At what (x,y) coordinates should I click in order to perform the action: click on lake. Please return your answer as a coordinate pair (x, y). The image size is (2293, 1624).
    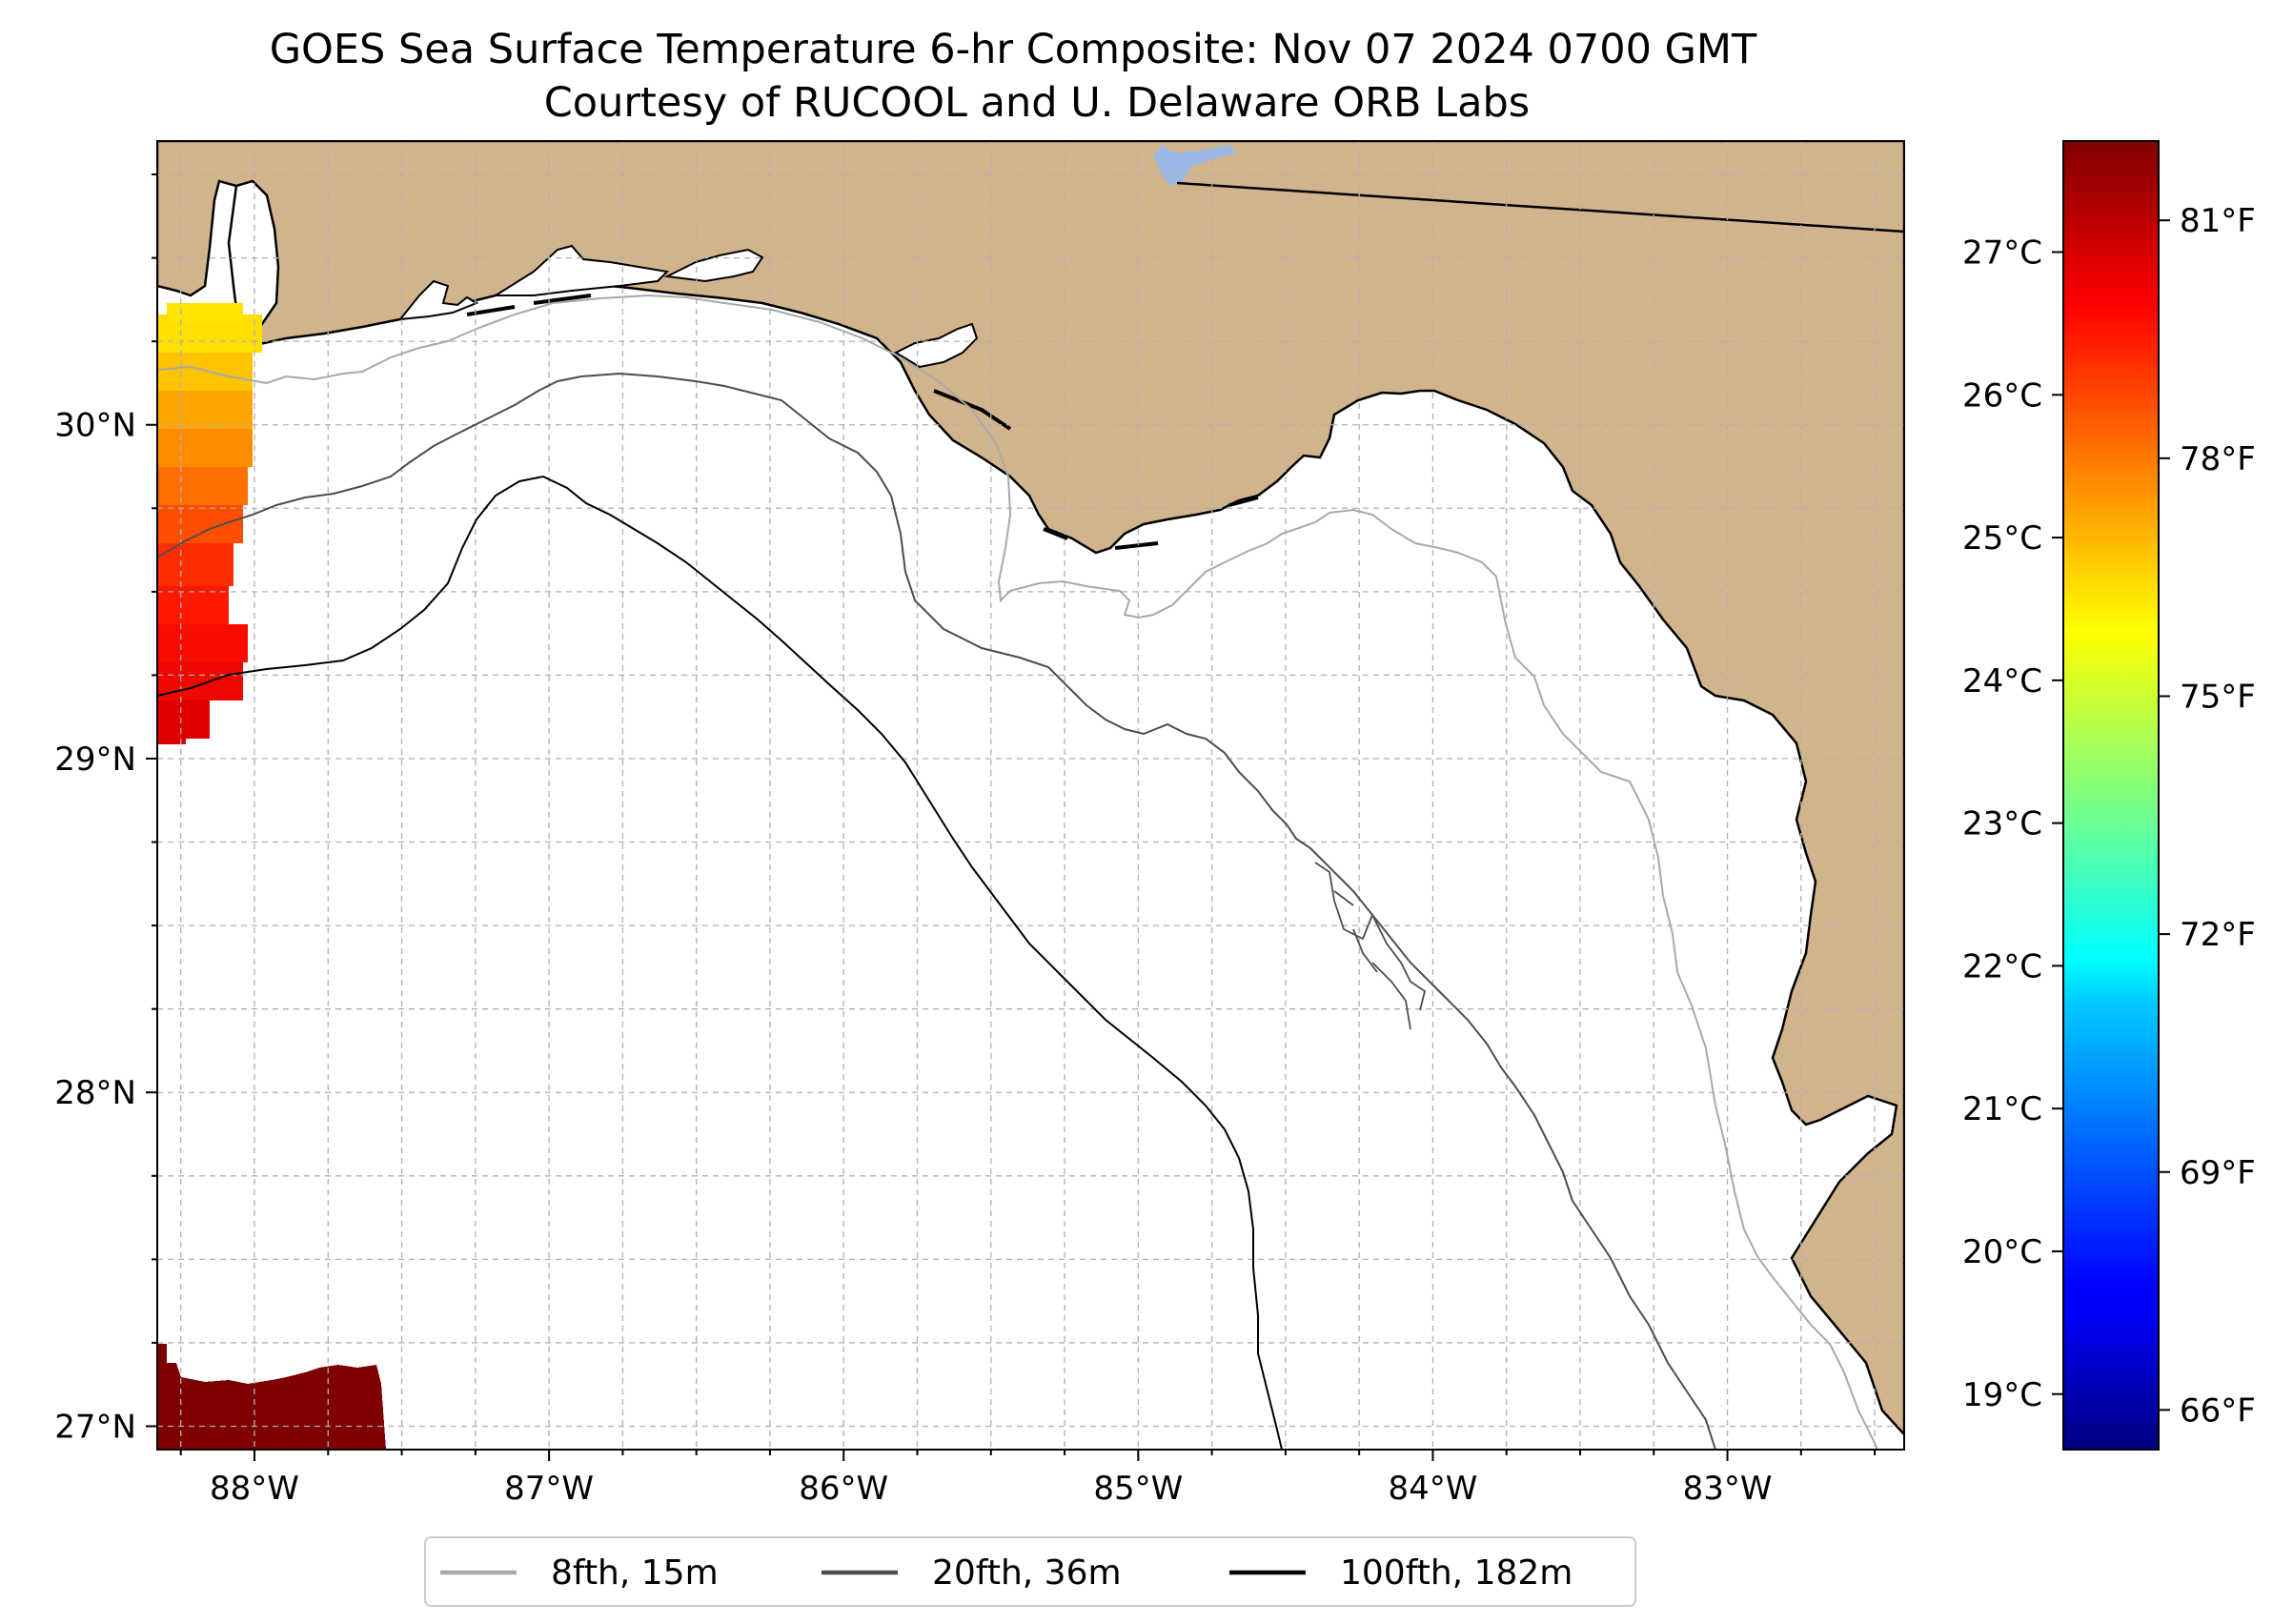
    Looking at the image, I should click on (1195, 165).